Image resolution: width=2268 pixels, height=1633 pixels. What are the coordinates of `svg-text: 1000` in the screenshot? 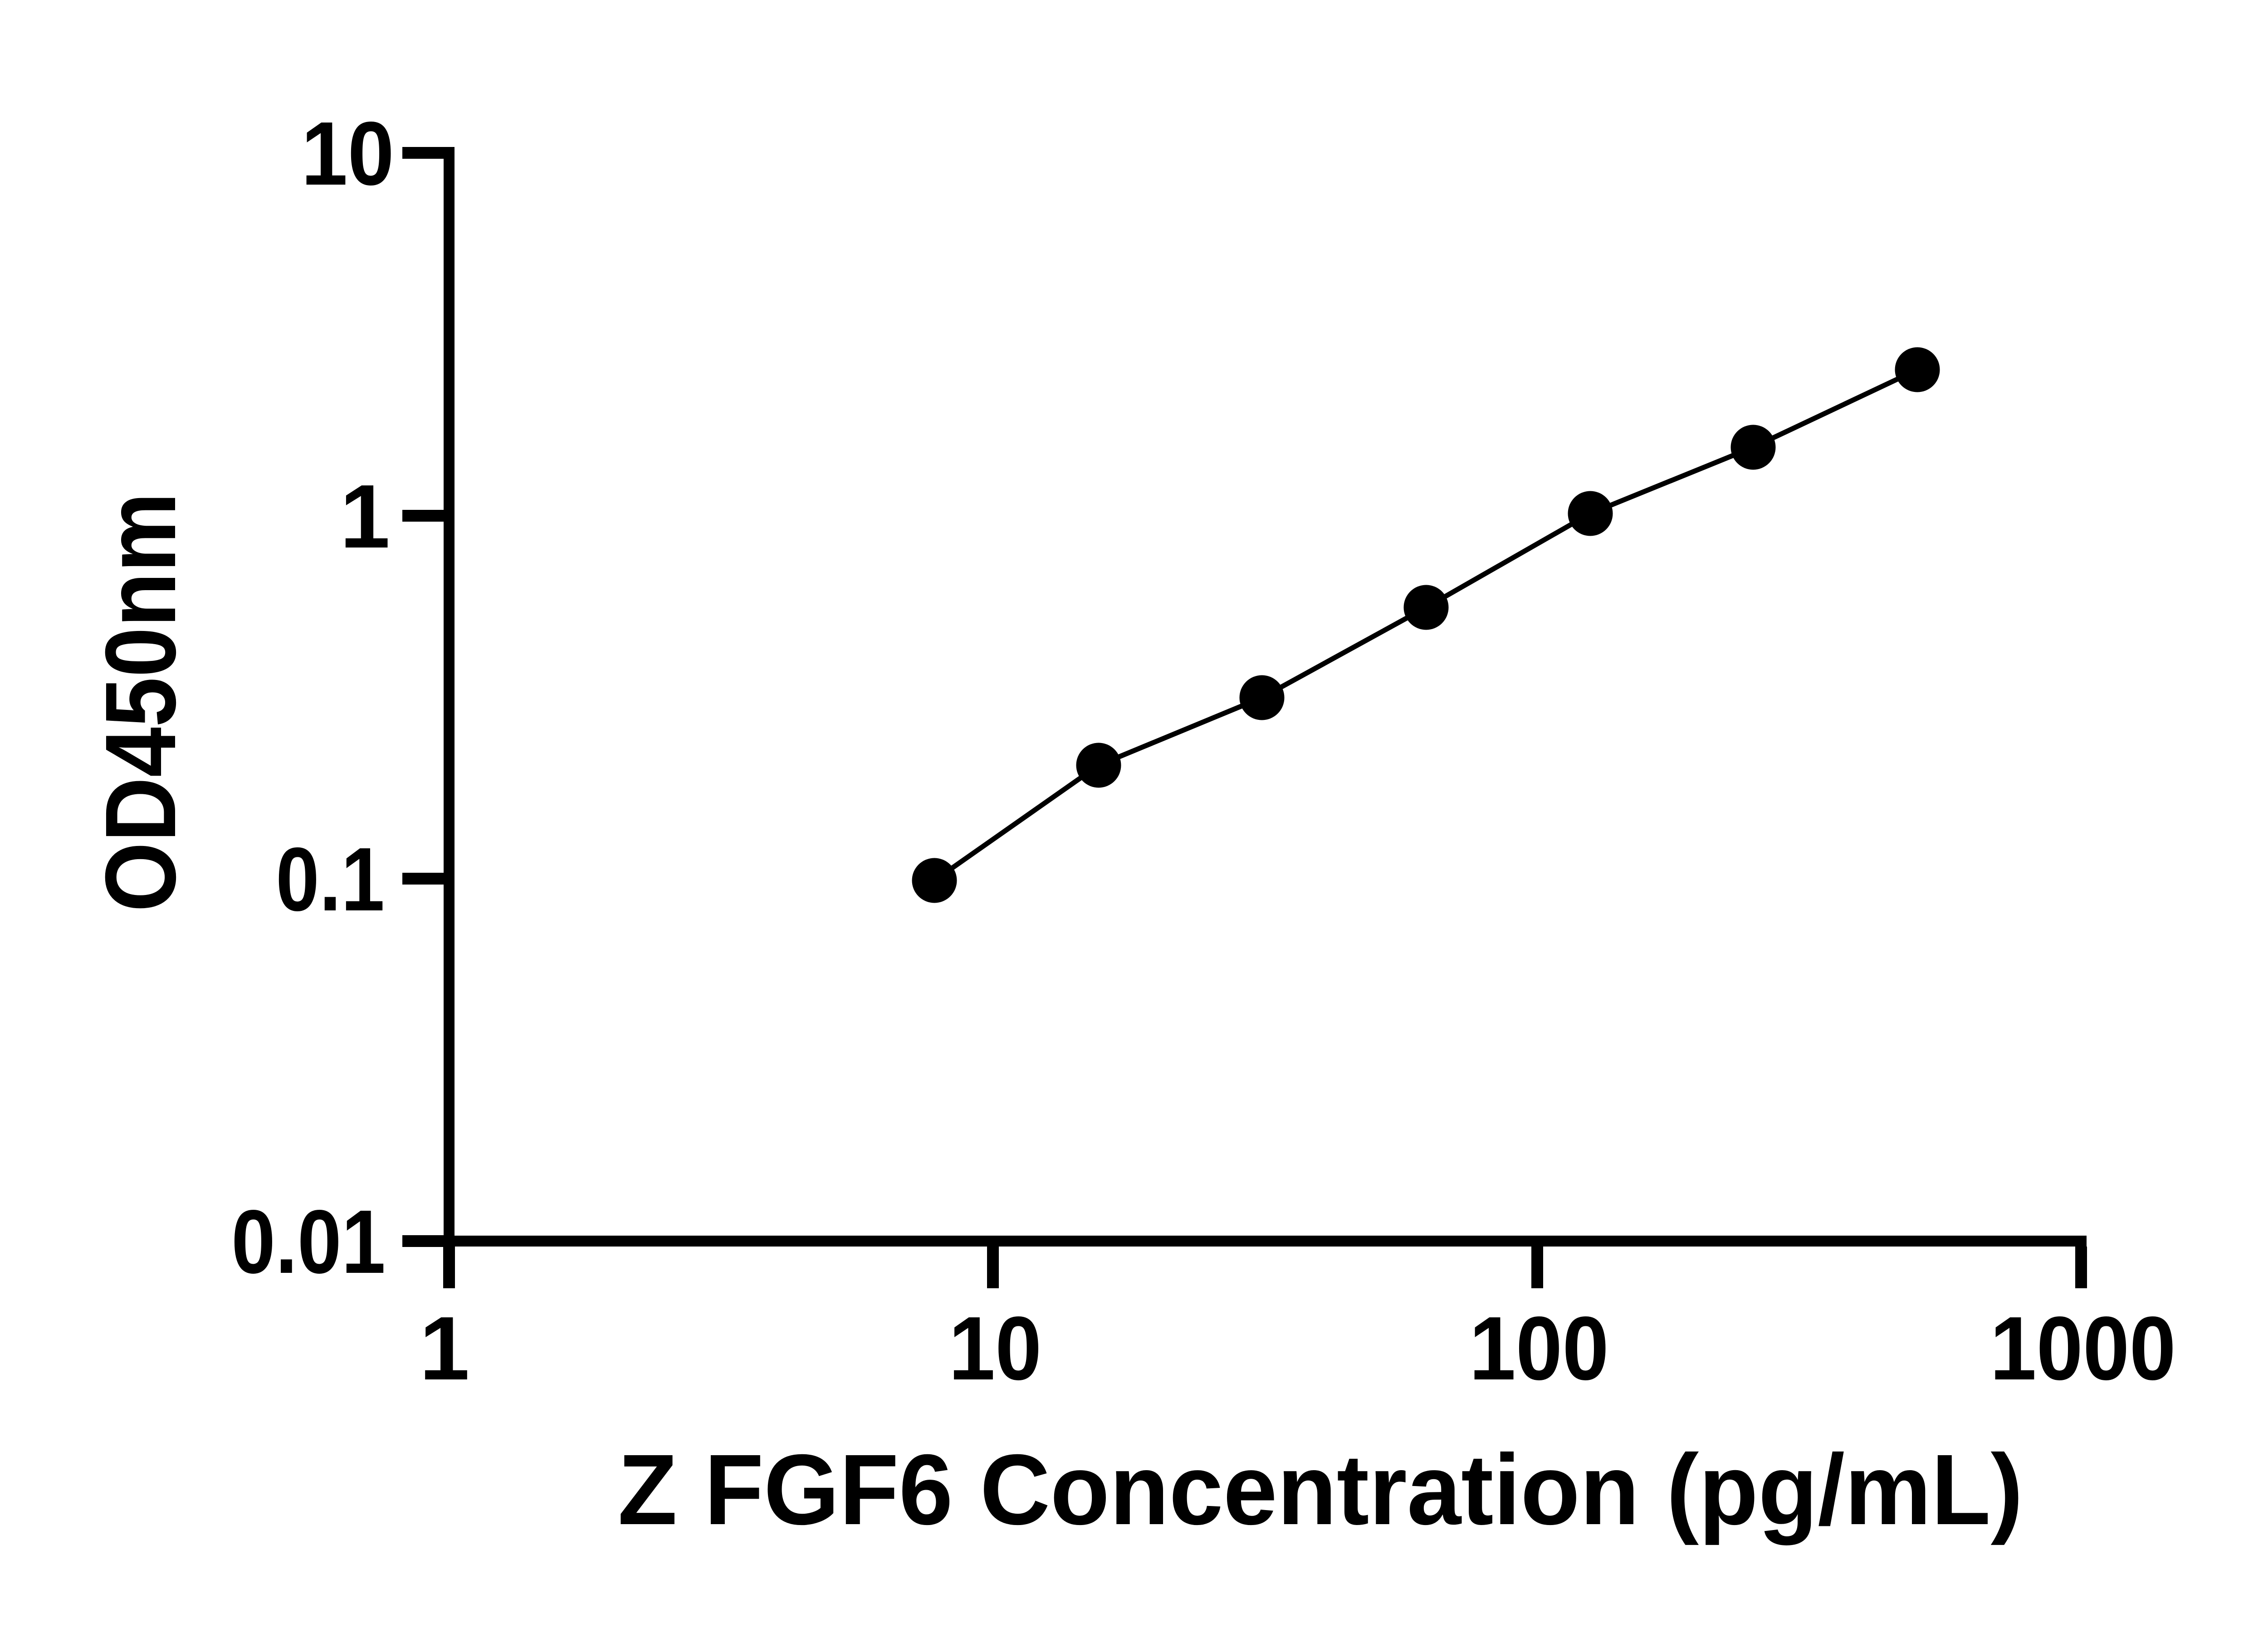 It's located at (2083, 1348).